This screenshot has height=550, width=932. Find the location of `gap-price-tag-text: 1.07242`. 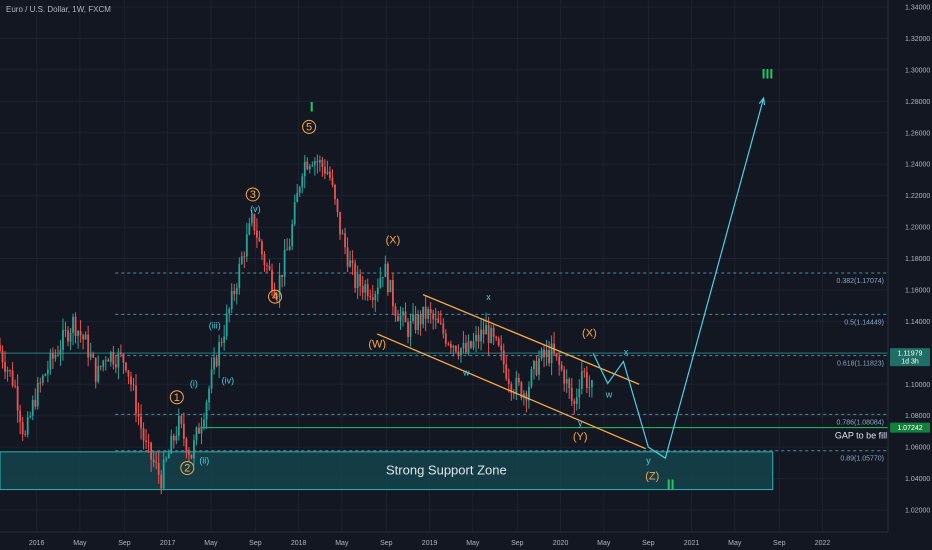

gap-price-tag-text: 1.07242 is located at coordinates (909, 428).